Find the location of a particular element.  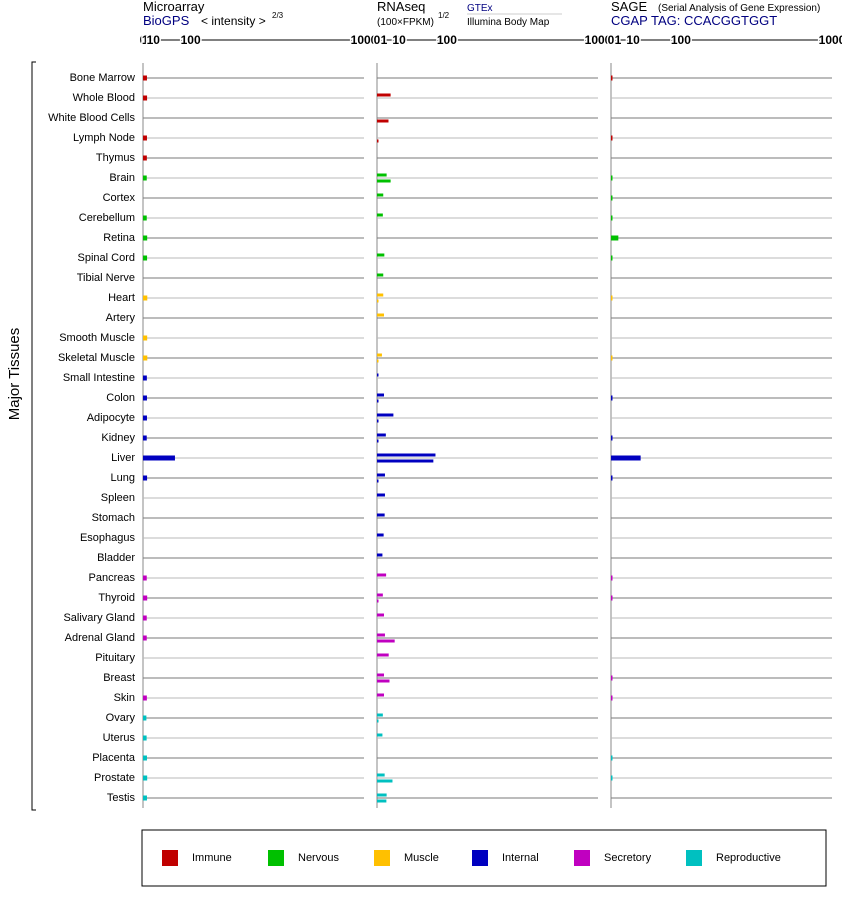

legend-swatch-internal is located at coordinates (480, 858).